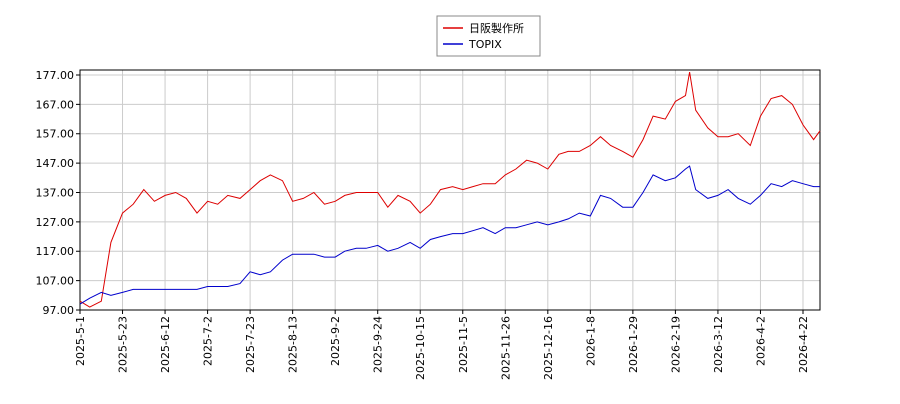  Describe the element at coordinates (165, 344) in the screenshot. I see `x-tick-label: 2025-6-12` at that location.